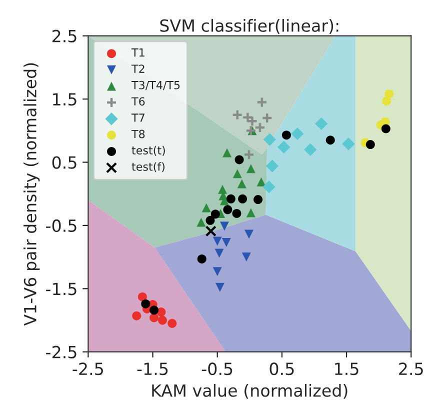 This screenshot has height=412, width=426. Describe the element at coordinates (346, 369) in the screenshot. I see `x-tick-label: 1.5` at that location.